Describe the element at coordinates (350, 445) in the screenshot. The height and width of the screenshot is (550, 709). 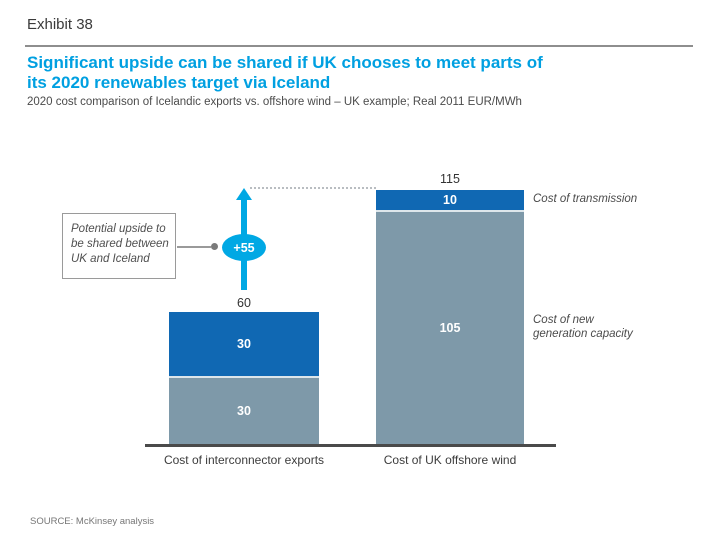
I see `x-axis-baseline` at that location.